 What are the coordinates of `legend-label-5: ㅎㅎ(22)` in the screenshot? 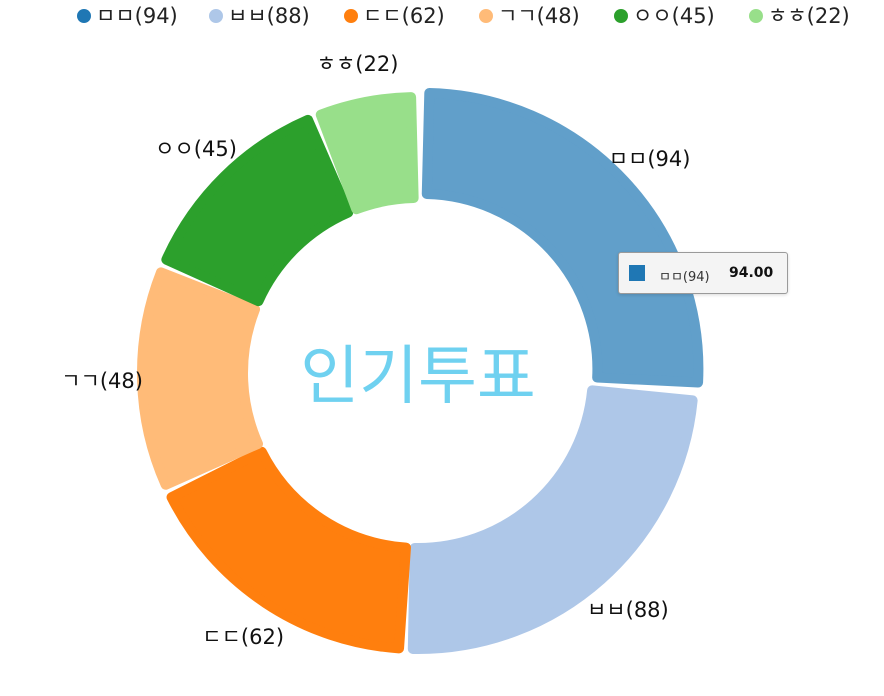 It's located at (809, 16).